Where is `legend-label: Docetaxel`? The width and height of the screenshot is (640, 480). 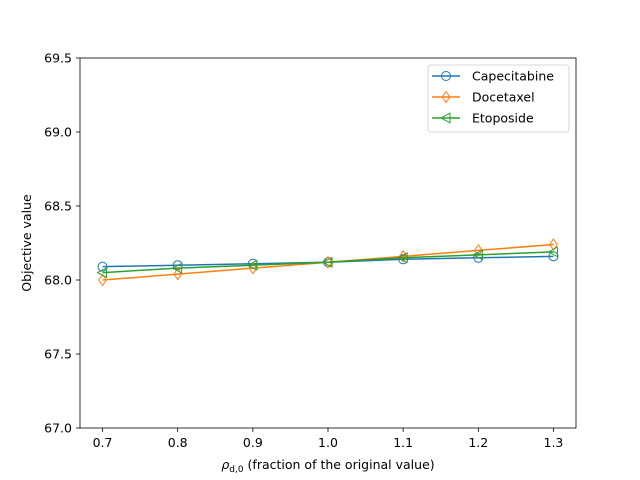 legend-label: Docetaxel is located at coordinates (503, 97).